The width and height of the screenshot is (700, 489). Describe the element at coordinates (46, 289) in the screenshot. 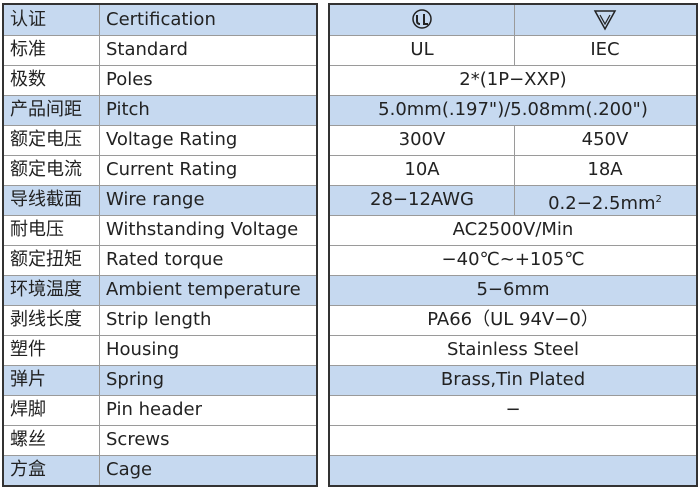

I see `label-zh: 环境温度` at that location.